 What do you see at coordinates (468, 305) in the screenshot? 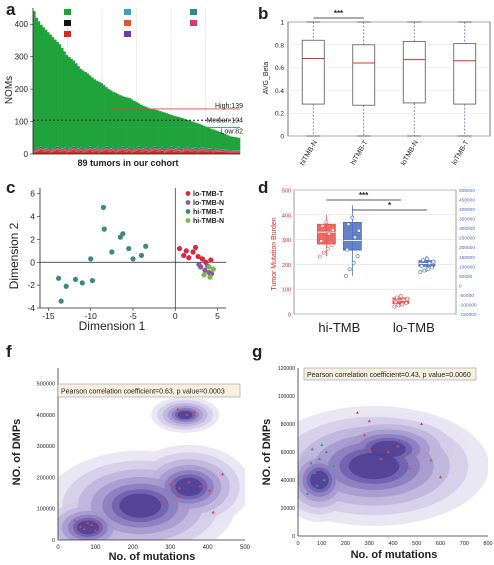
I see `y-tick-label-right: -100000` at bounding box center [468, 305].